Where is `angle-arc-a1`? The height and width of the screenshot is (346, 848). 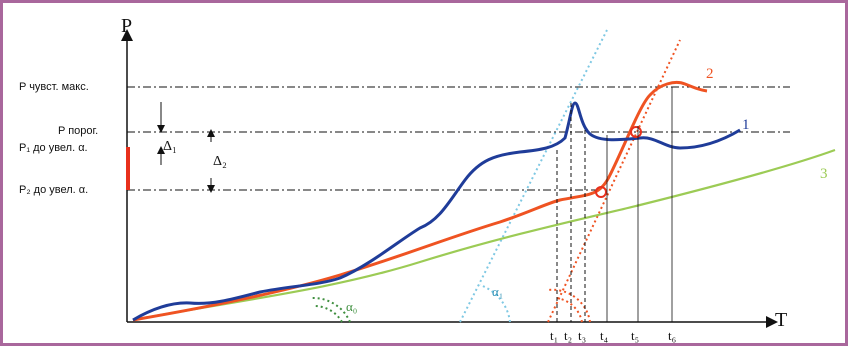
angle-arc-a1 is located at coordinates (495, 303).